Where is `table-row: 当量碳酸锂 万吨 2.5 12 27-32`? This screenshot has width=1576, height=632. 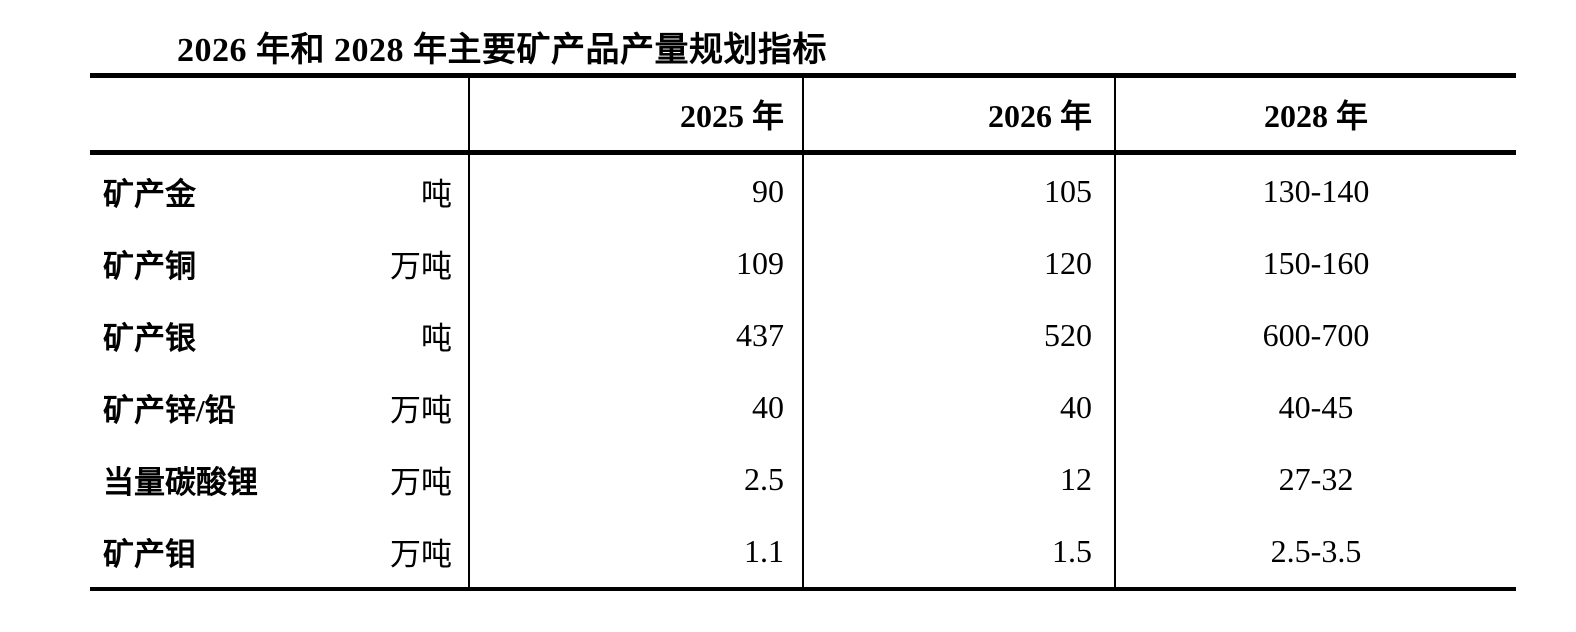 table-row: 当量碳酸锂 万吨 2.5 12 27-32 is located at coordinates (803, 479).